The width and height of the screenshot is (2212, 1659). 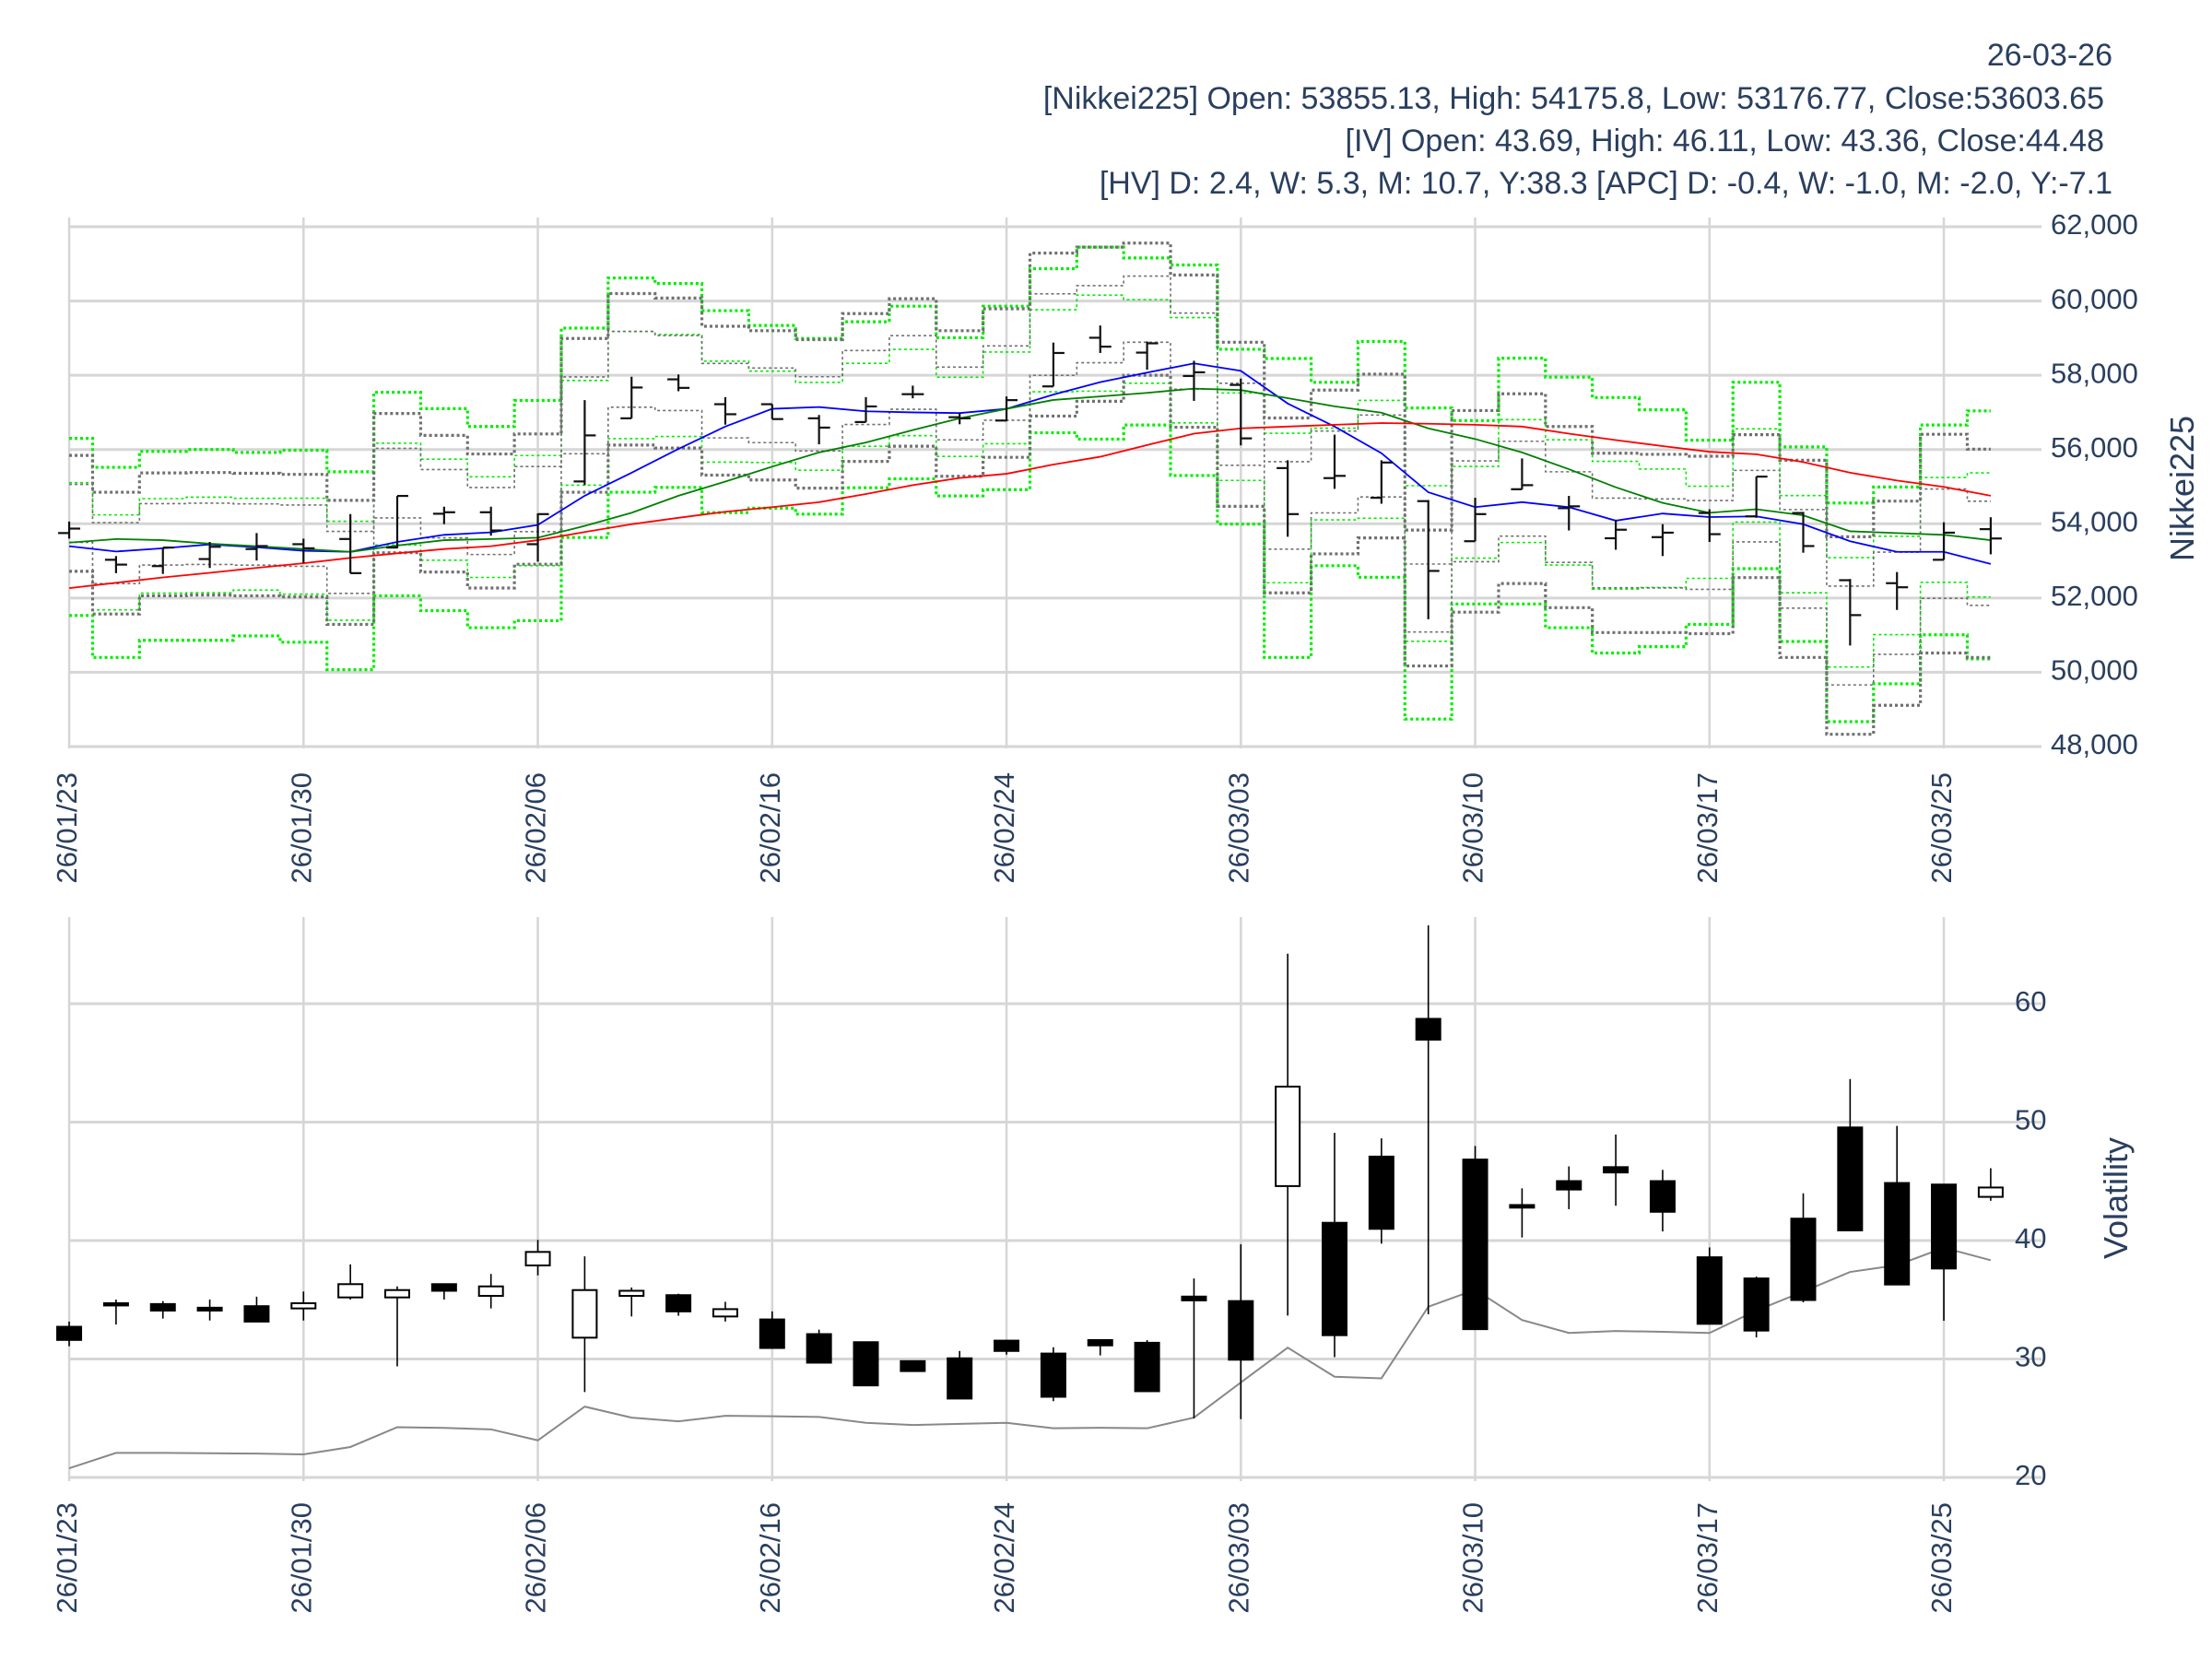 I want to click on y-tick-label: 40, so click(x=2030, y=1238).